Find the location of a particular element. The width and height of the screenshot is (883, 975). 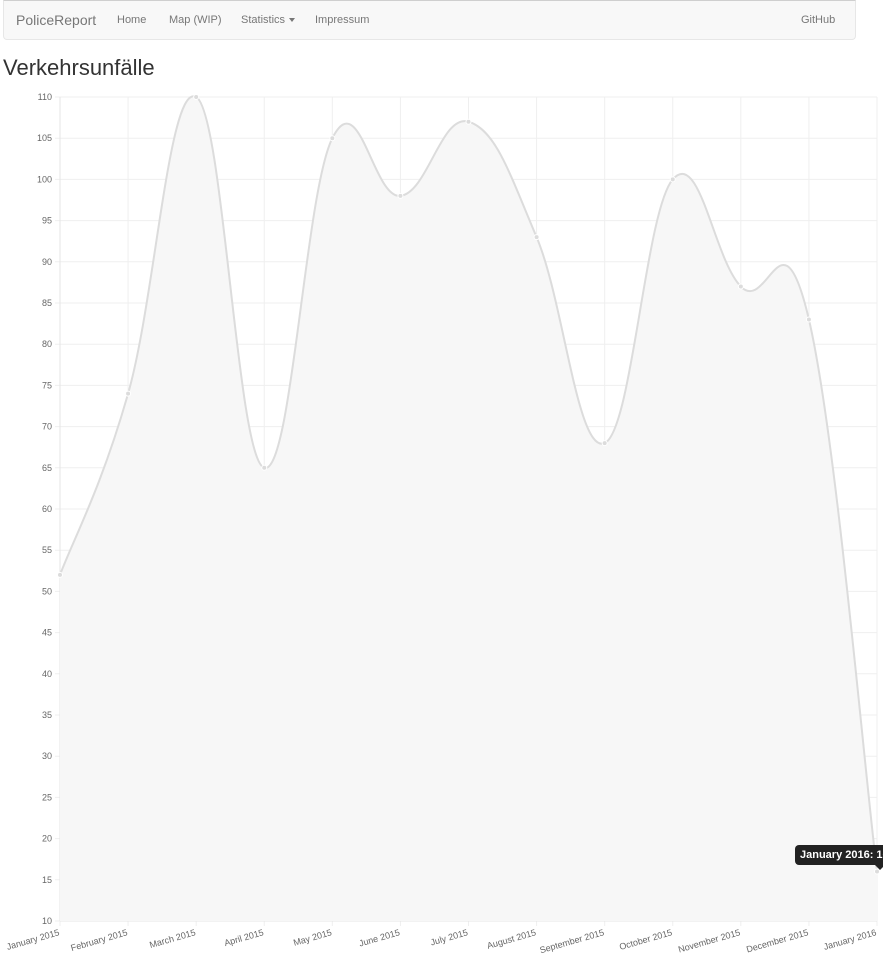

y-tick-label: 15 is located at coordinates (47, 880).